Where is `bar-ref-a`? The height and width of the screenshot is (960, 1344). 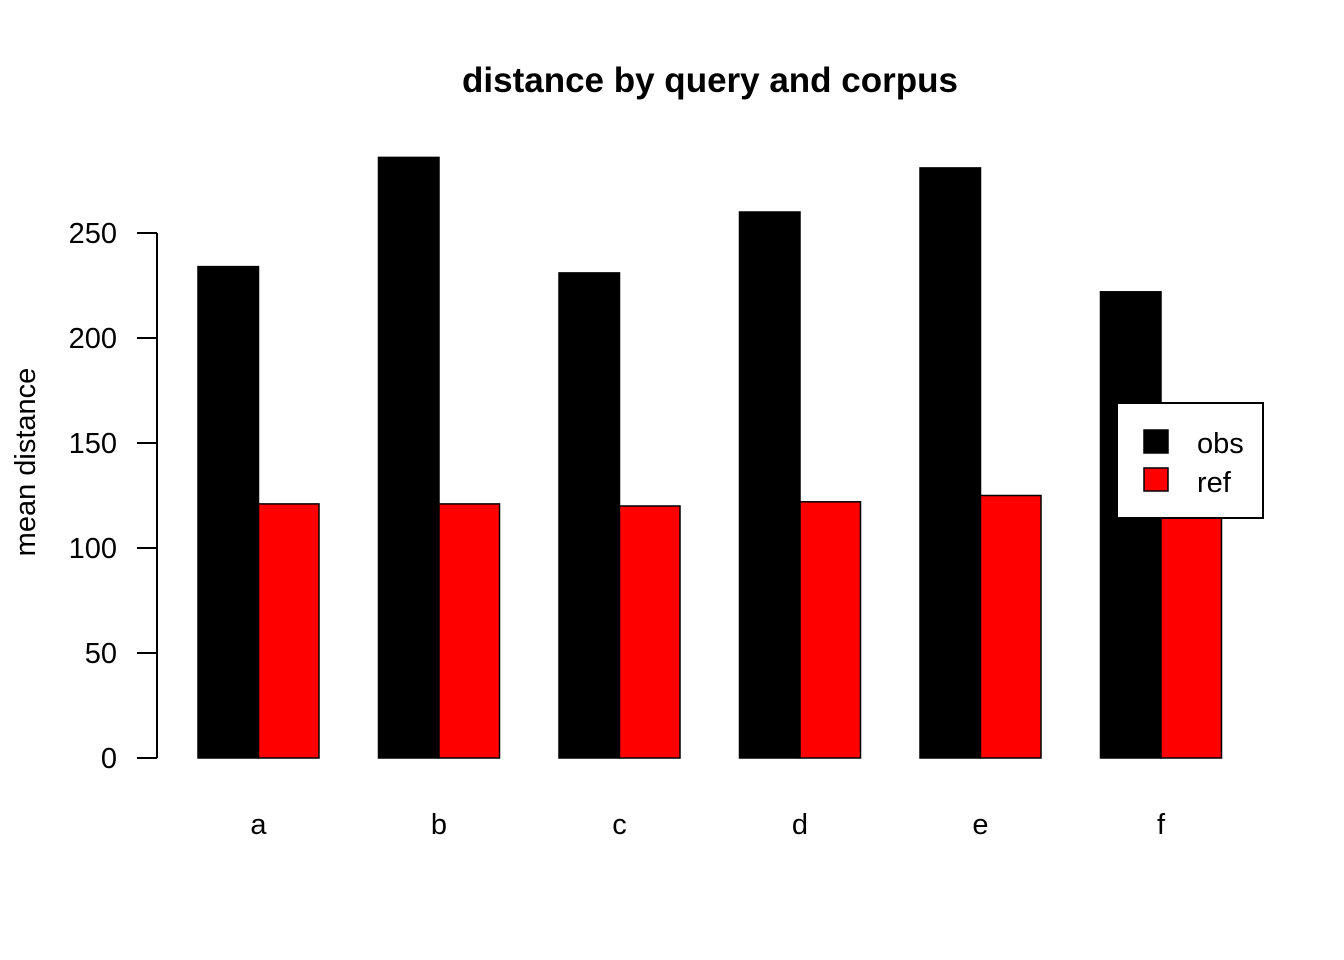 bar-ref-a is located at coordinates (288, 631).